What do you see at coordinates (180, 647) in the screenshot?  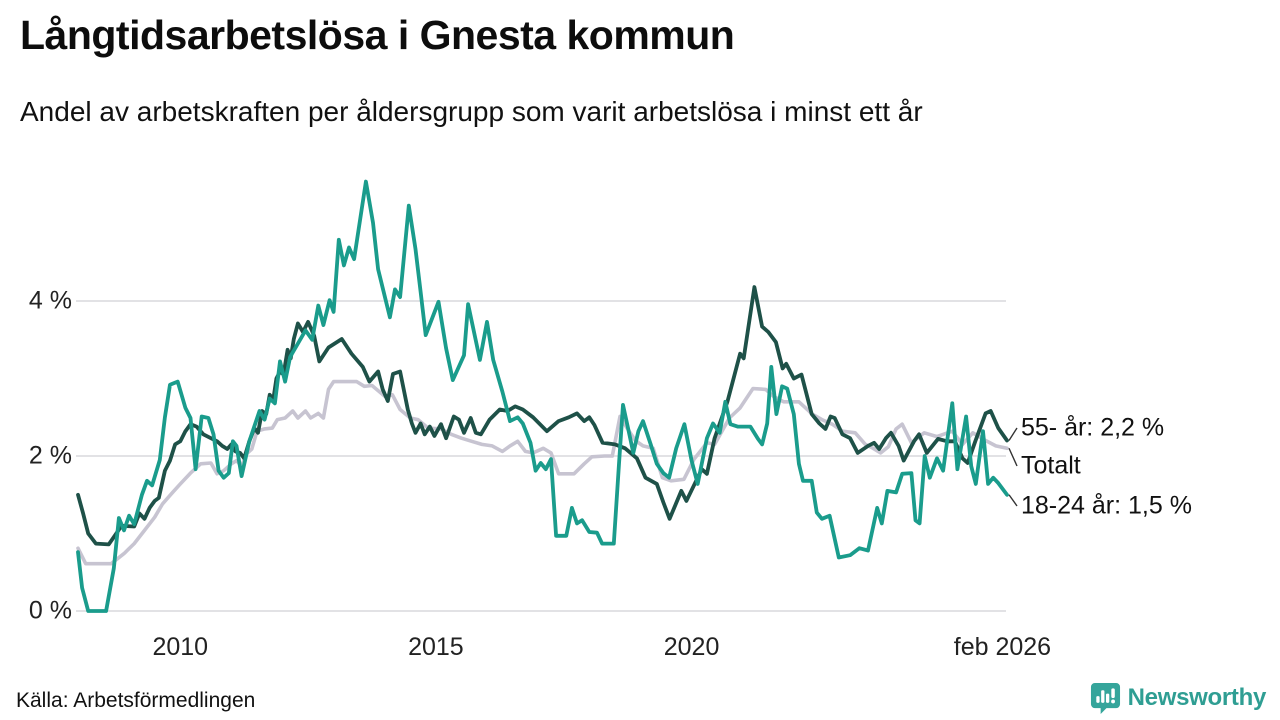 I see `x-tick-label: 2010` at bounding box center [180, 647].